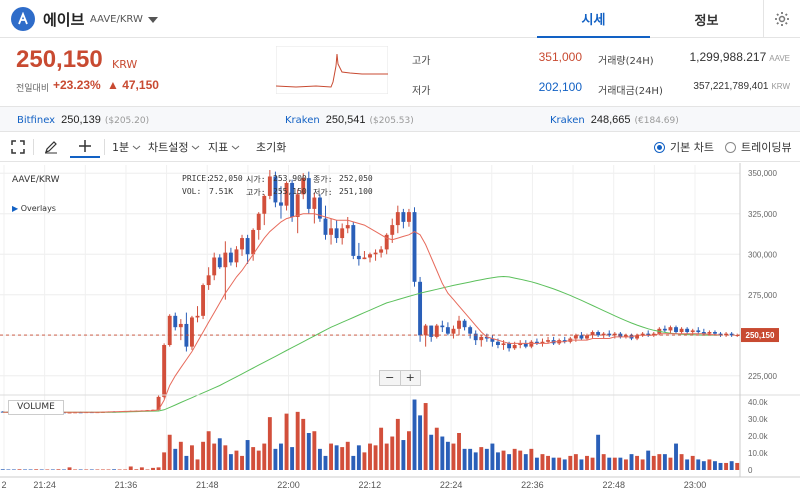 The width and height of the screenshot is (800, 497). Describe the element at coordinates (218, 147) in the screenshot. I see `indicators-label: 지표` at that location.